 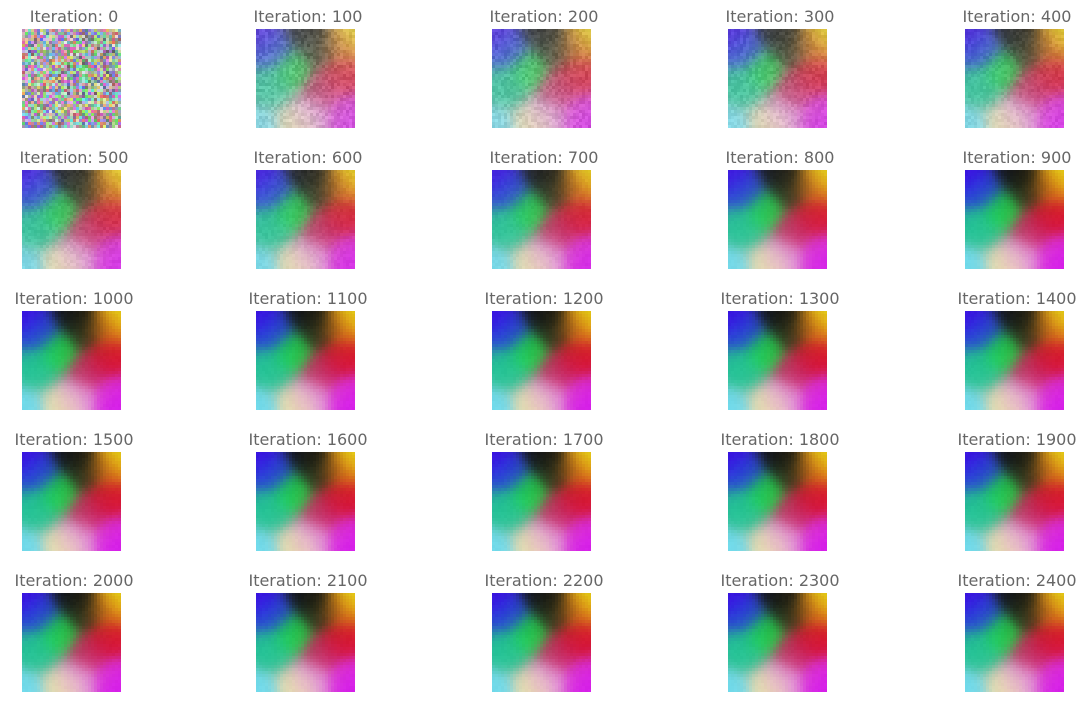 I want to click on image-panel: Iteration: 400, so click(x=1012, y=72).